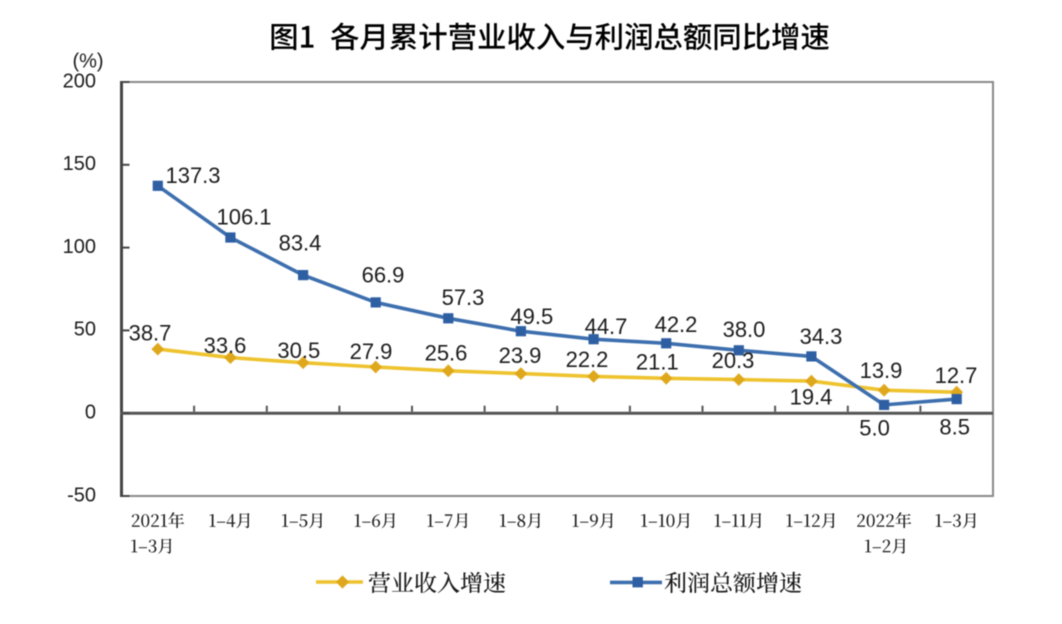 The width and height of the screenshot is (1062, 624). I want to click on svg-text: 19.4, so click(811, 396).